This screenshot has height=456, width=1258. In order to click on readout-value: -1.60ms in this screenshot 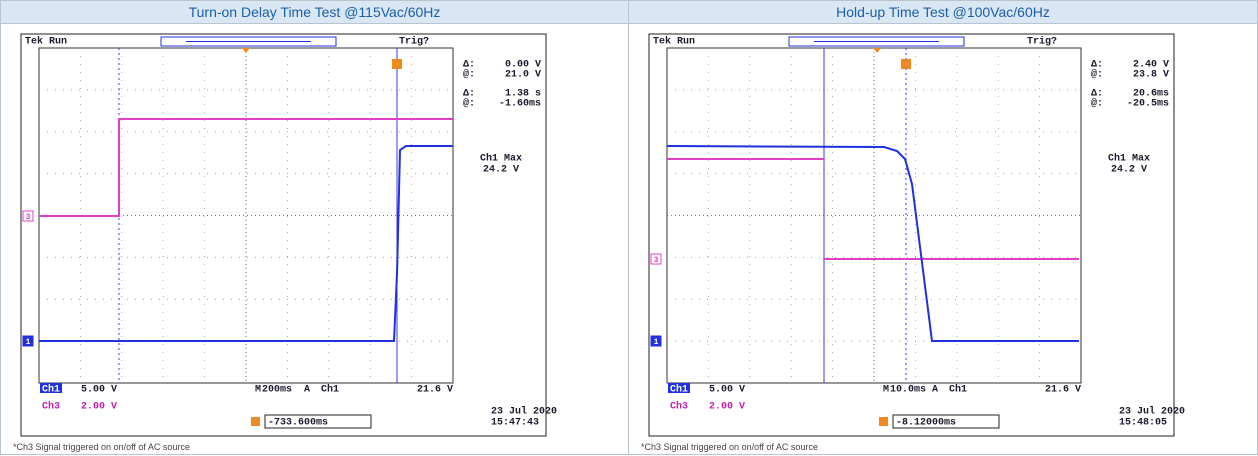, I will do `click(520, 104)`.